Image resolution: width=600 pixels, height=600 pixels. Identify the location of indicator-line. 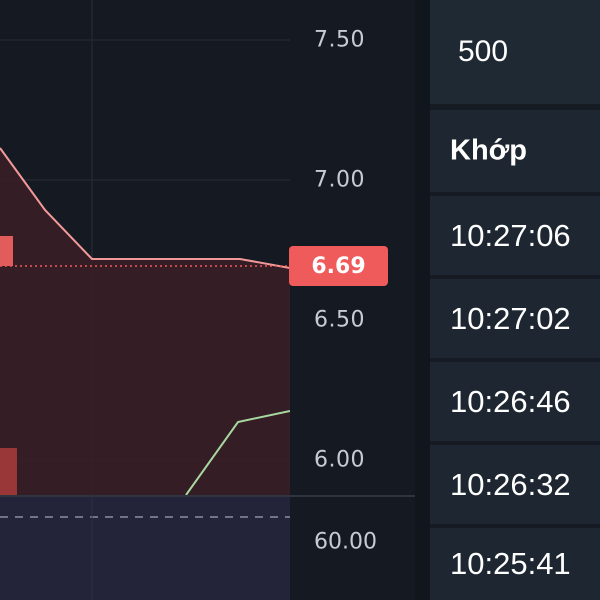
(237, 452).